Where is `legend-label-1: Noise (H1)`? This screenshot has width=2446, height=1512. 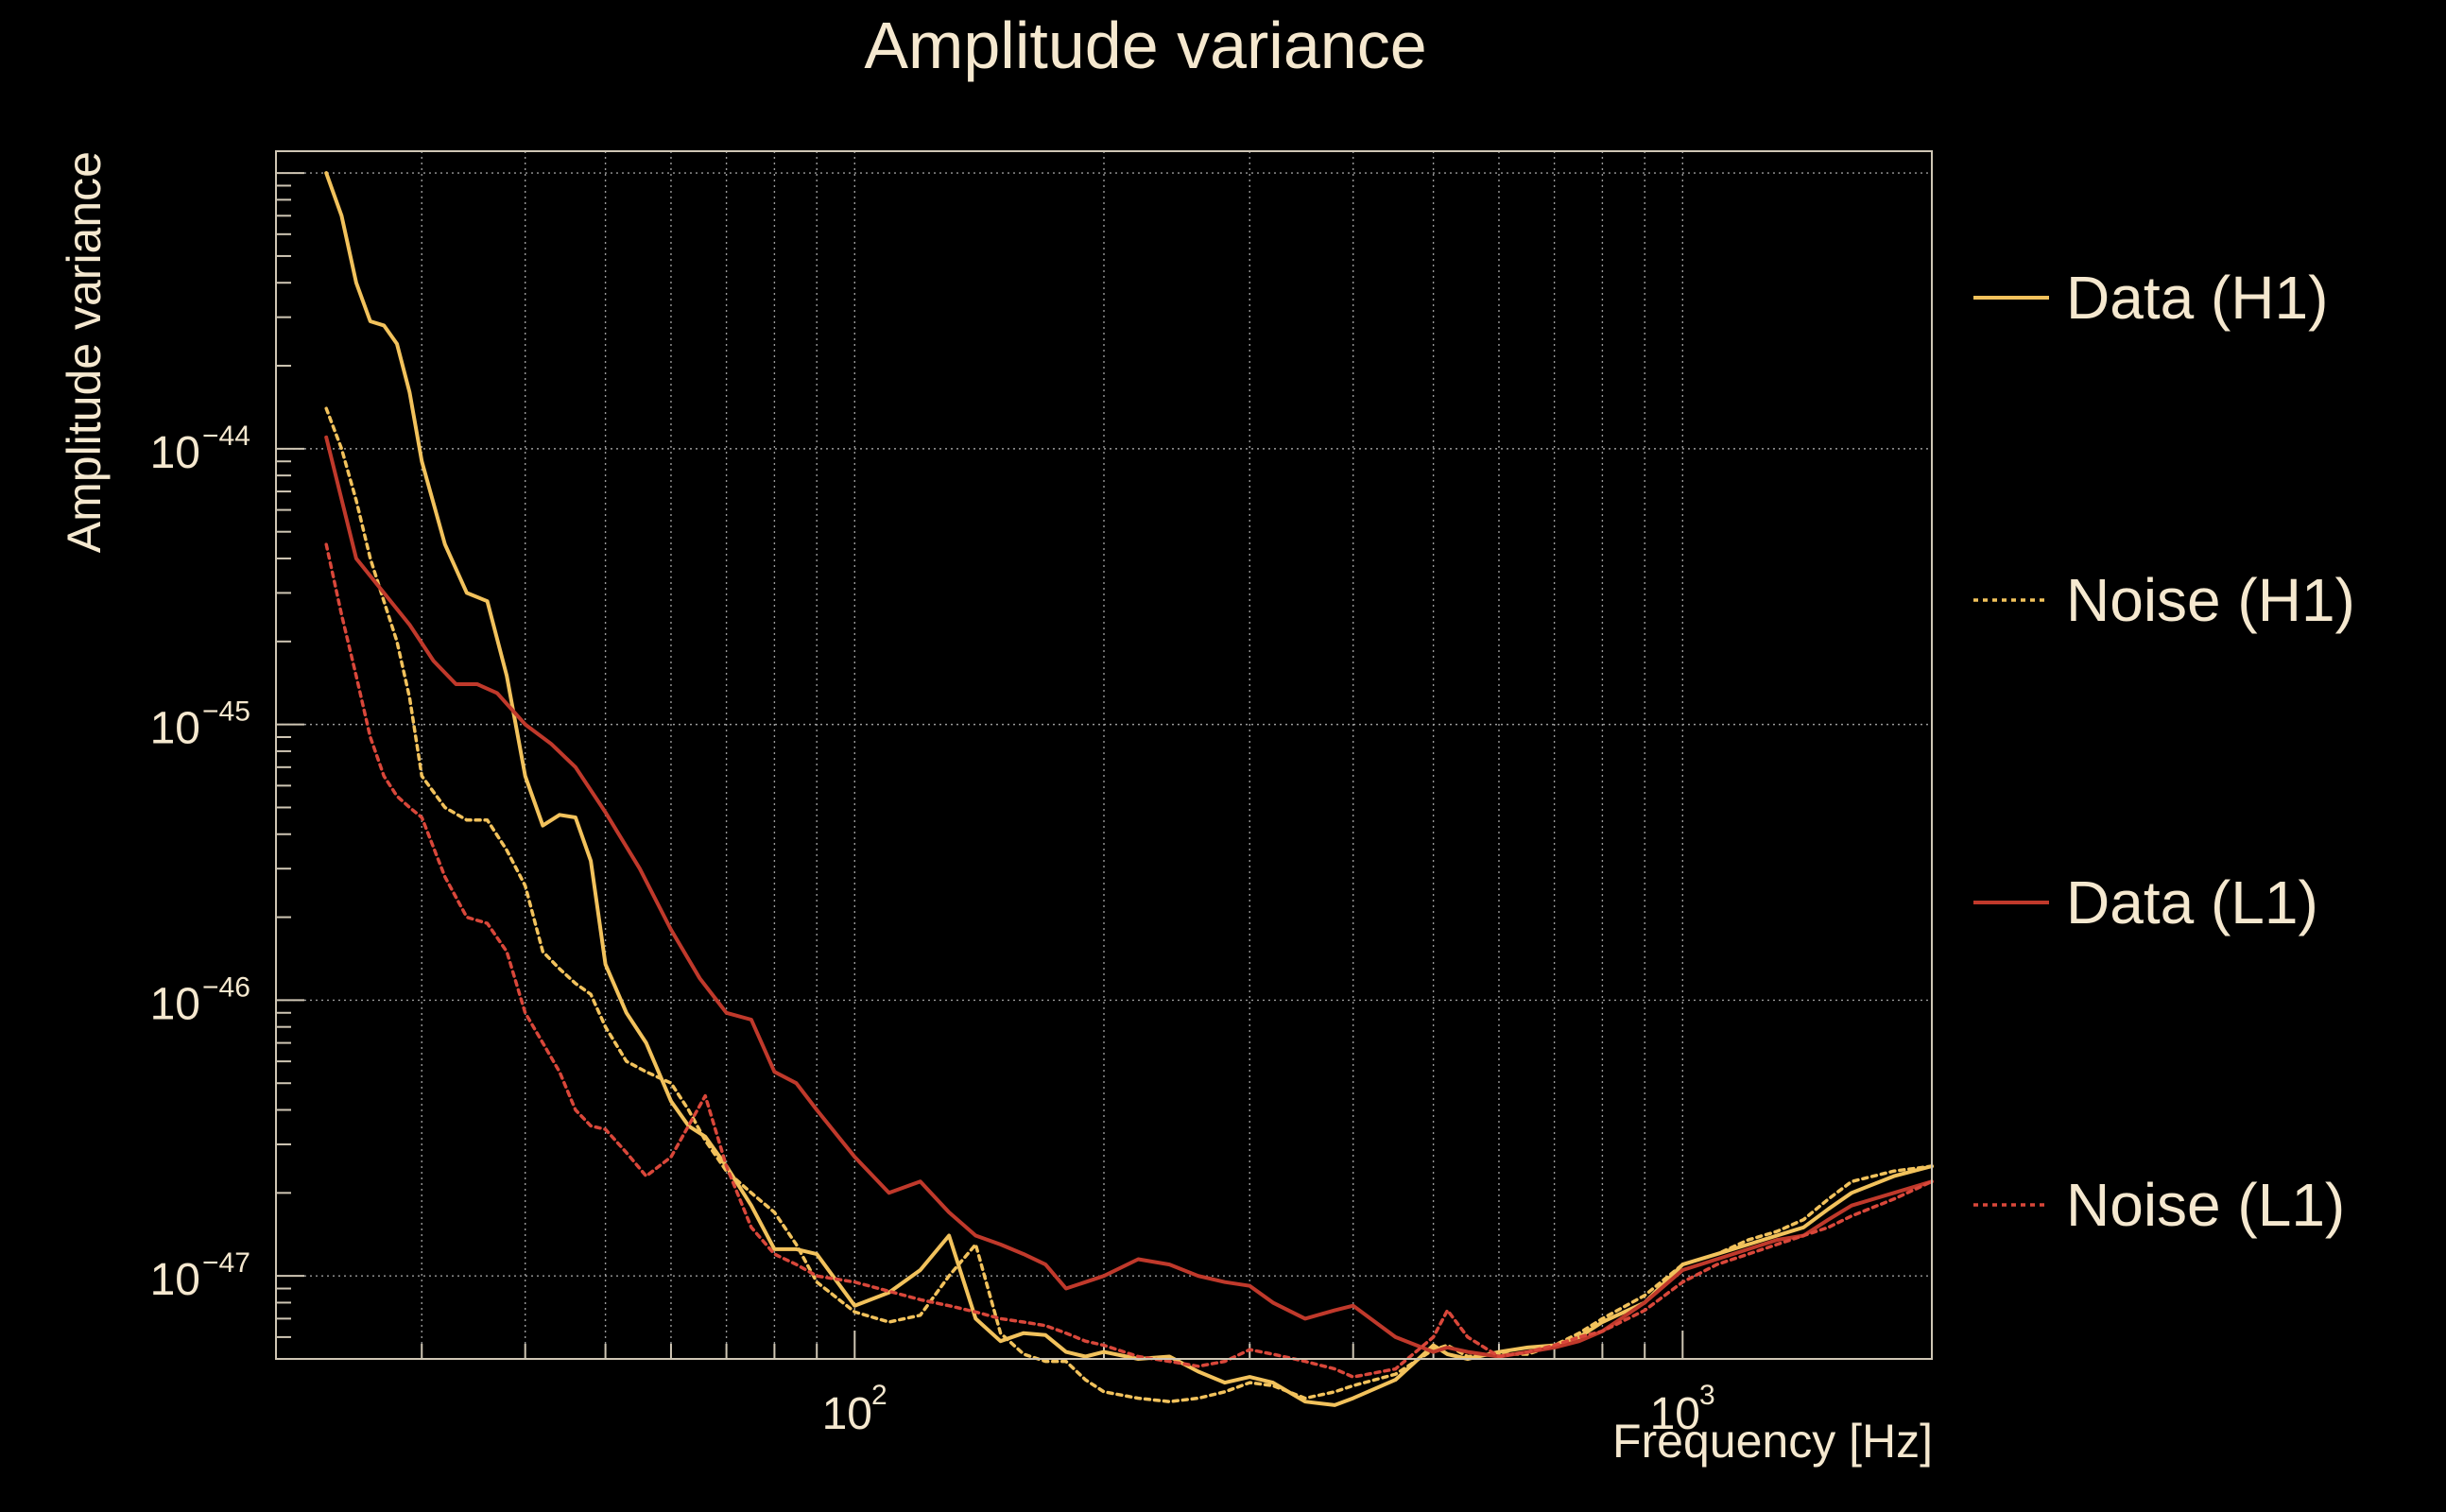 legend-label-1: Noise (H1) is located at coordinates (2210, 600).